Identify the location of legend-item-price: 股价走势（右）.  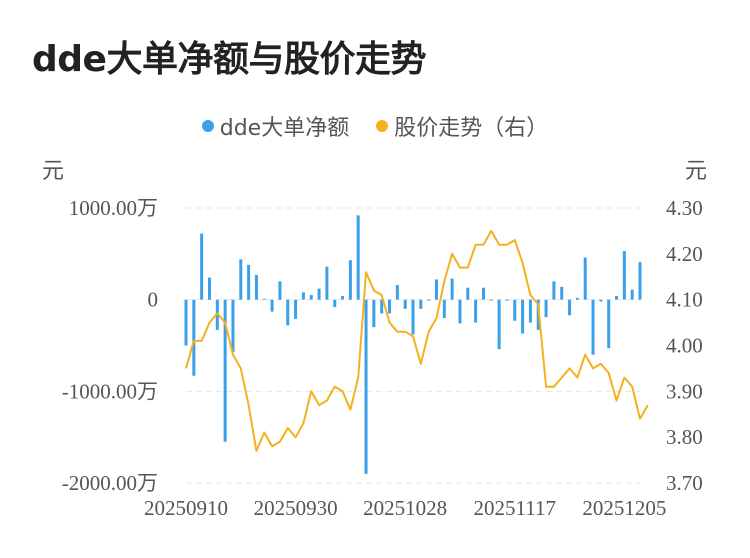
(462, 126).